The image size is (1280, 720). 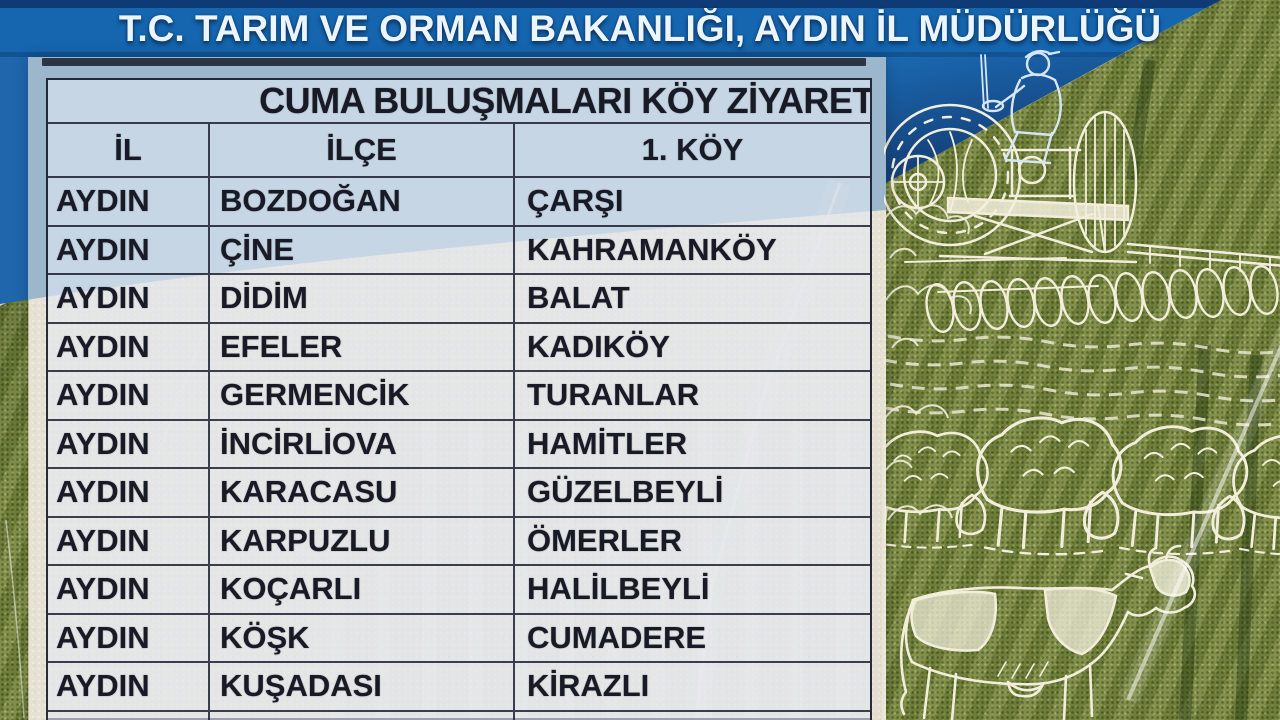 I want to click on cell-ilce: KOÇARLI, so click(x=362, y=590).